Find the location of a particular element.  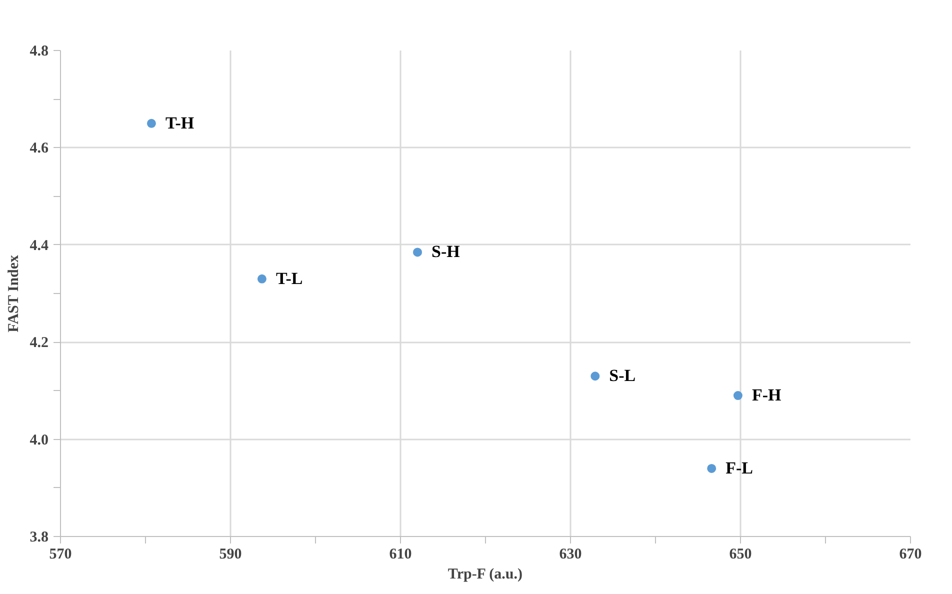

y-tick-label: 4.2 is located at coordinates (39, 343).